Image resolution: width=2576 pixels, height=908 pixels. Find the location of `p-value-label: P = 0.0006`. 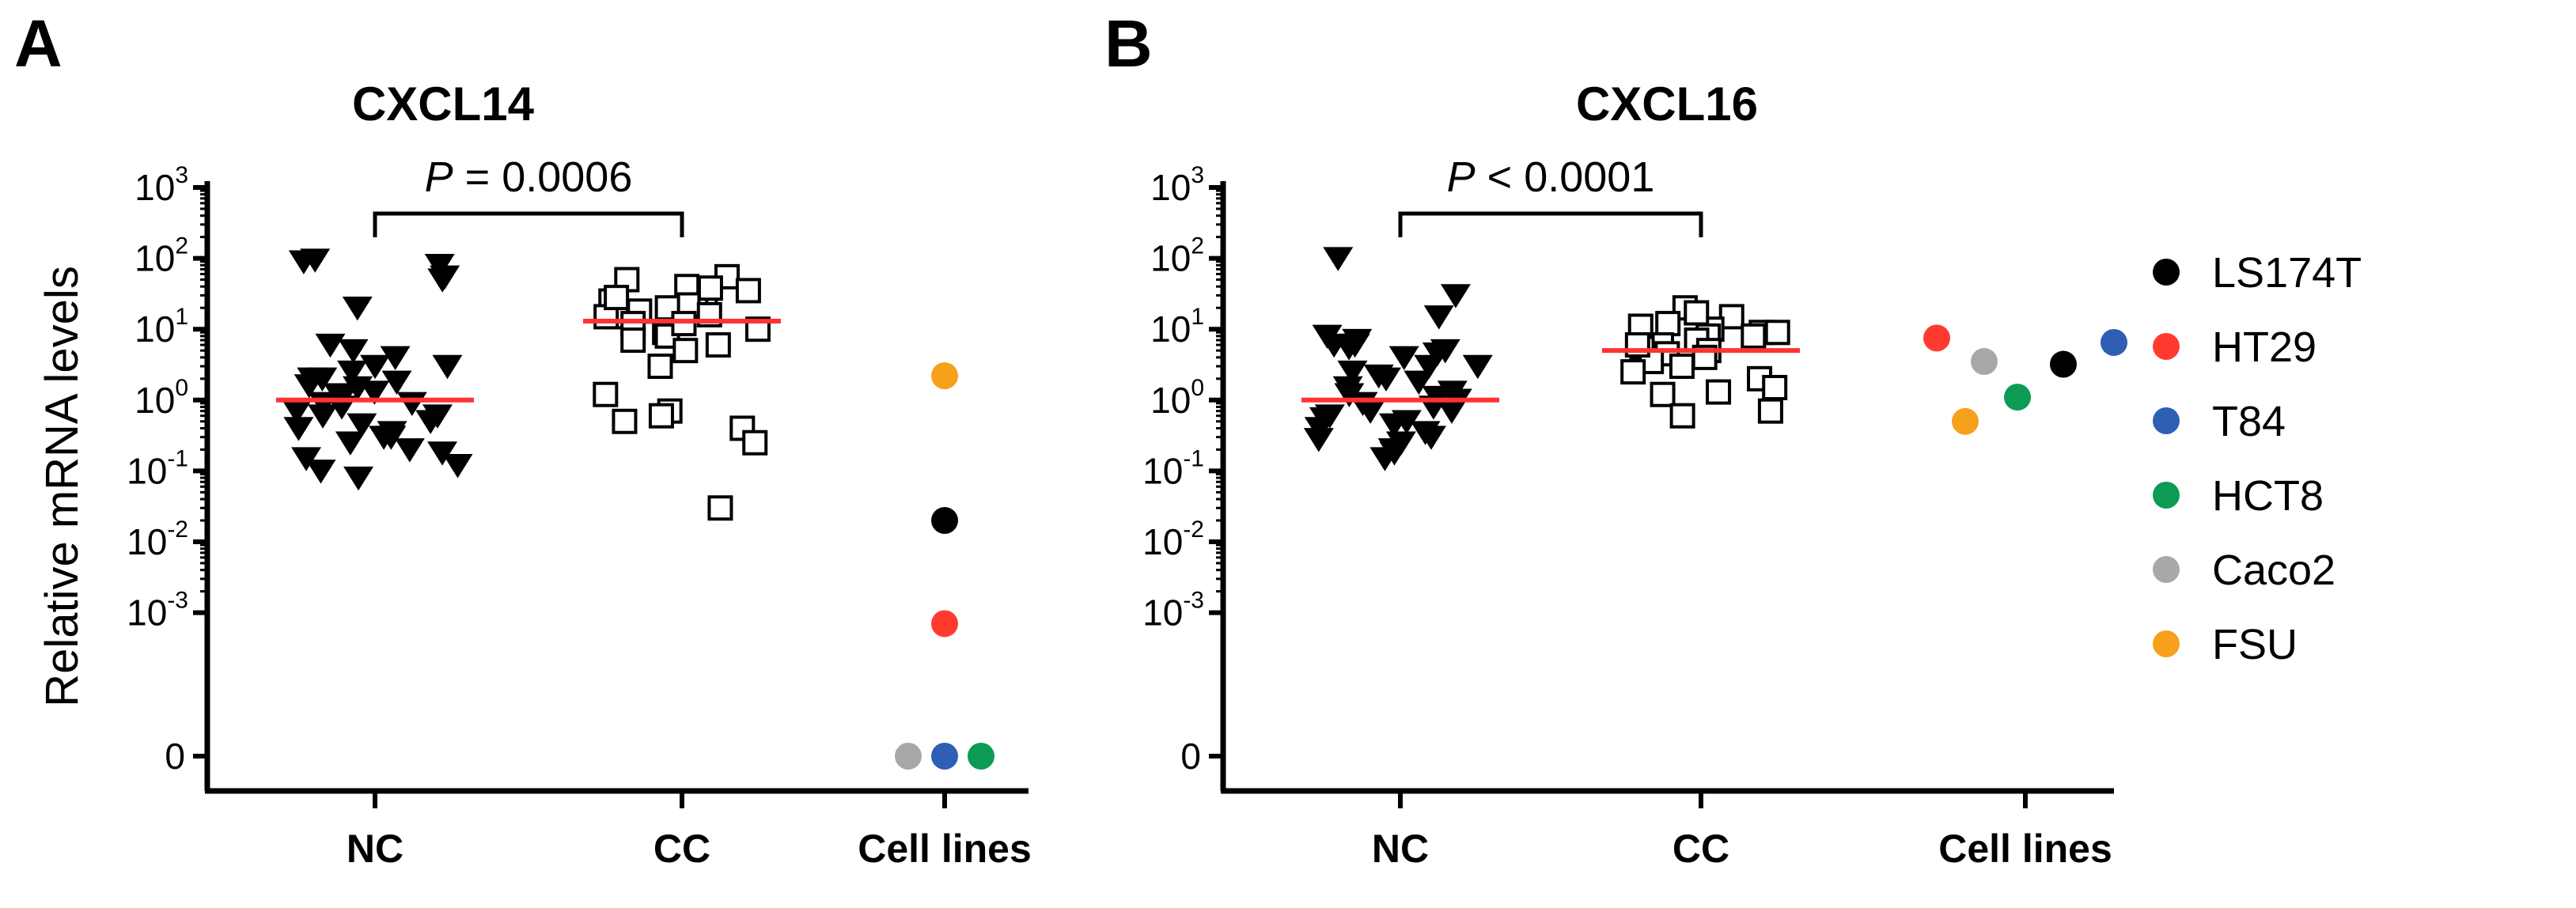

p-value-label: P = 0.0006 is located at coordinates (529, 177).